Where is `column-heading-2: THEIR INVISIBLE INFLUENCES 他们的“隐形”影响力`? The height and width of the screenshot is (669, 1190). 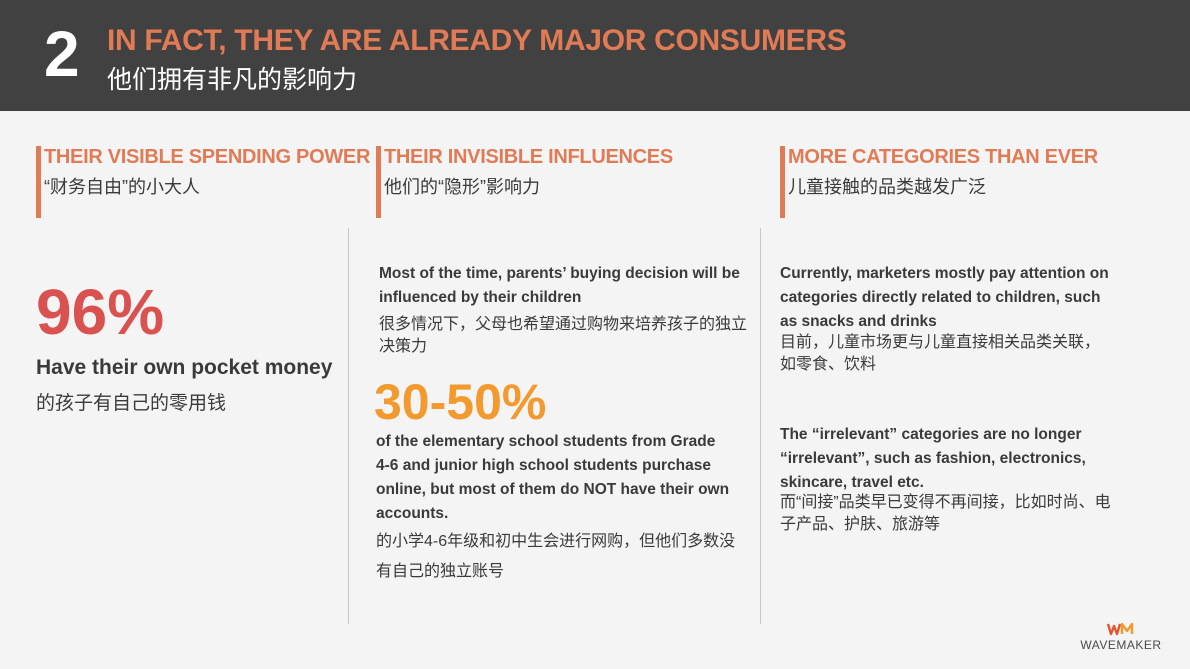
column-heading-2: THEIR INVISIBLE INFLUENCES 他们的“隐形”影响力 is located at coordinates (524, 182).